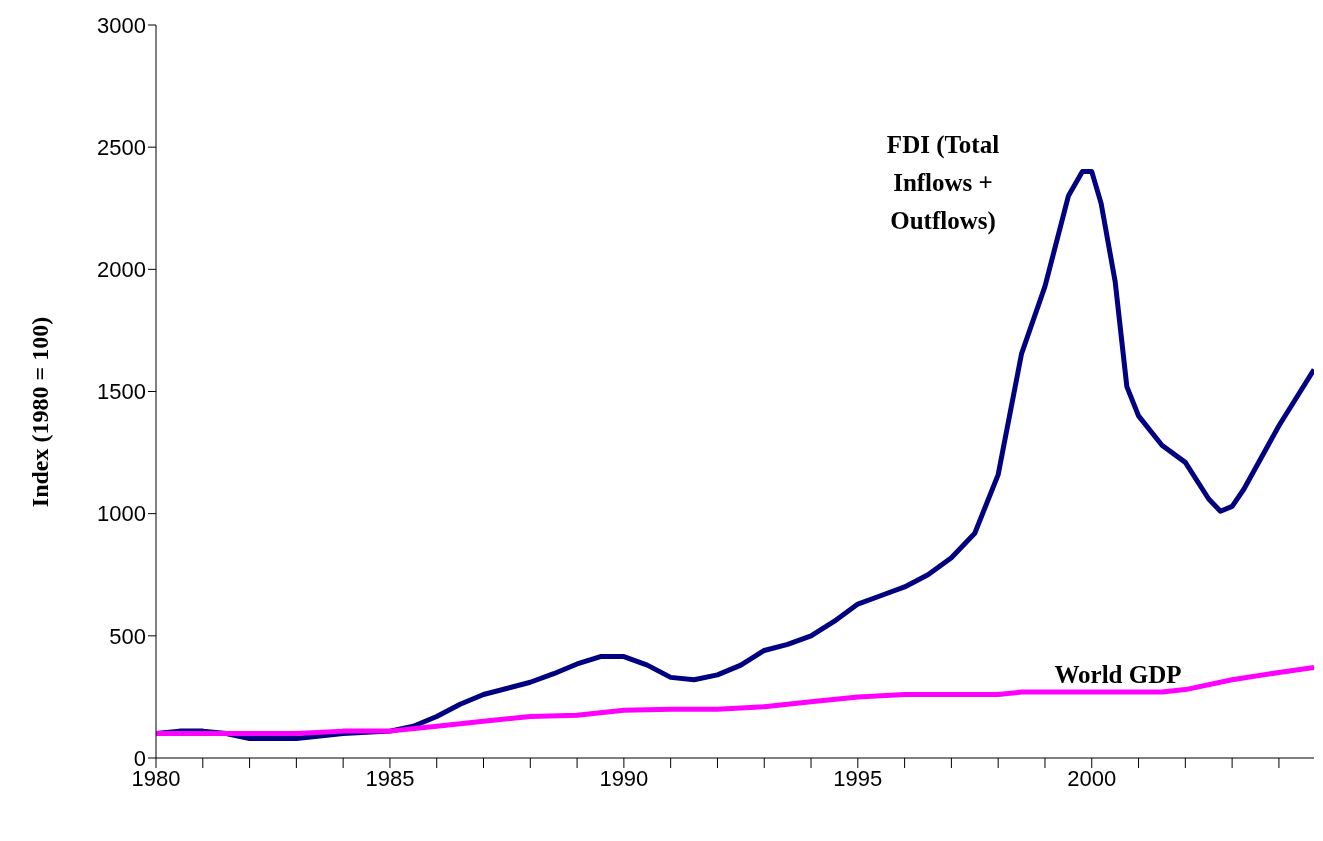 This screenshot has height=841, width=1323. What do you see at coordinates (121, 392) in the screenshot?
I see `y-tick-label: 1500` at bounding box center [121, 392].